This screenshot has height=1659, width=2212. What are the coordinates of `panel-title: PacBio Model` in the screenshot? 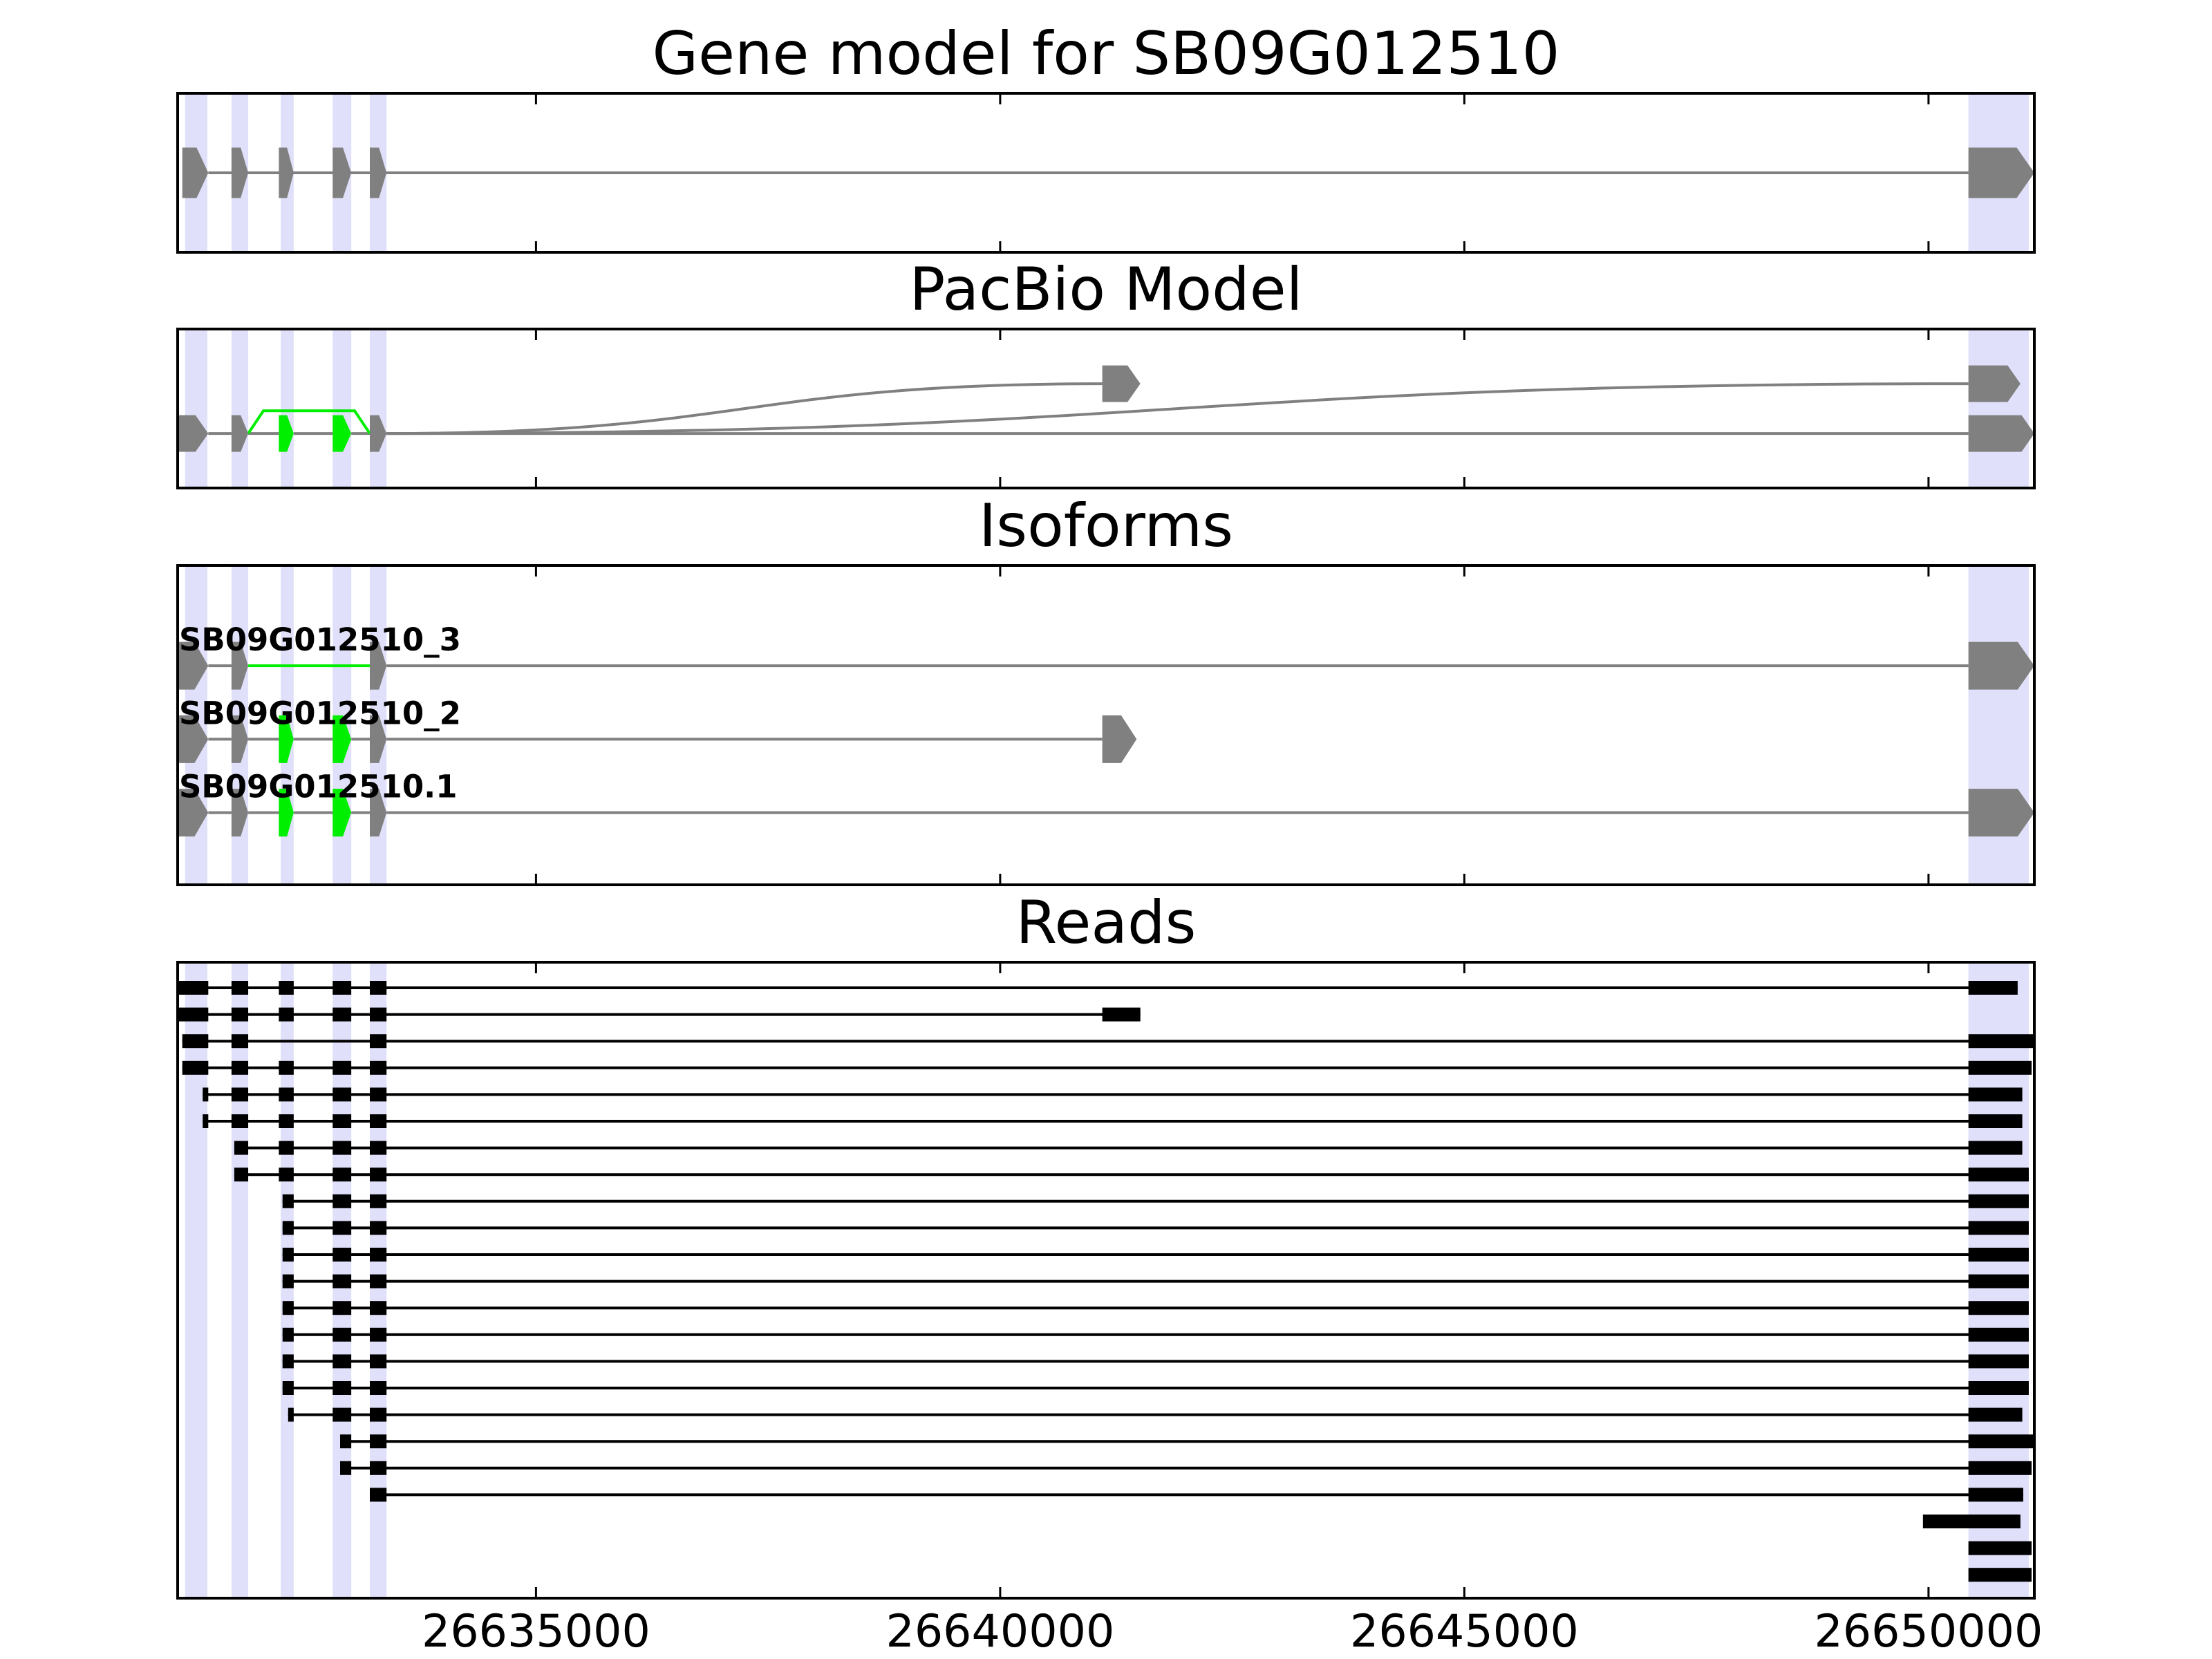 It's located at (1105, 289).